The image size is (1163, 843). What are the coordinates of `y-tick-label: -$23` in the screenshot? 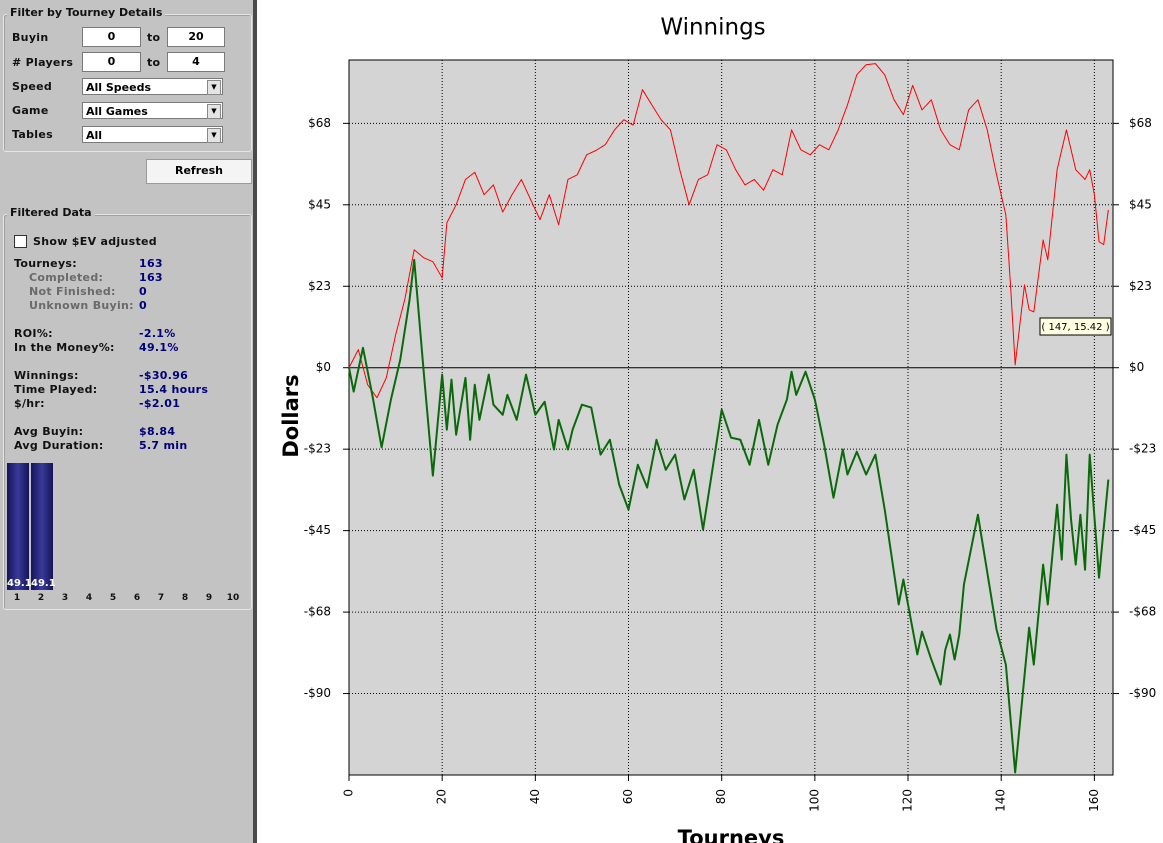 It's located at (317, 449).